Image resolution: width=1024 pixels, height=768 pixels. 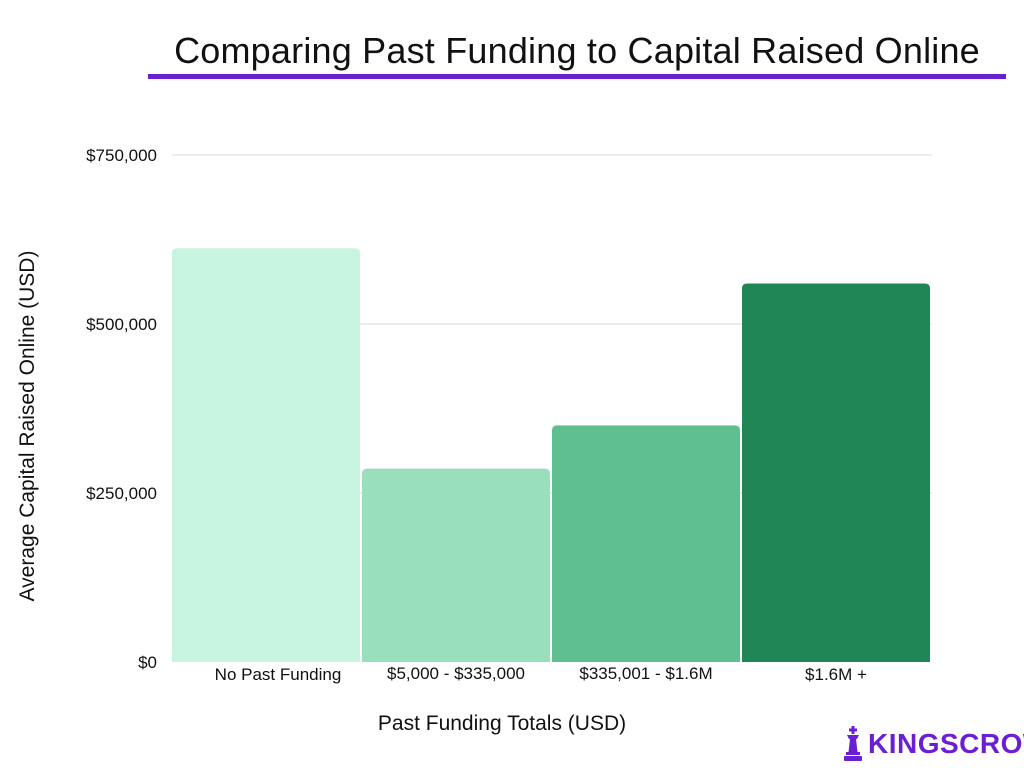 I want to click on category-label: $5,000 - $335,000, so click(x=456, y=673).